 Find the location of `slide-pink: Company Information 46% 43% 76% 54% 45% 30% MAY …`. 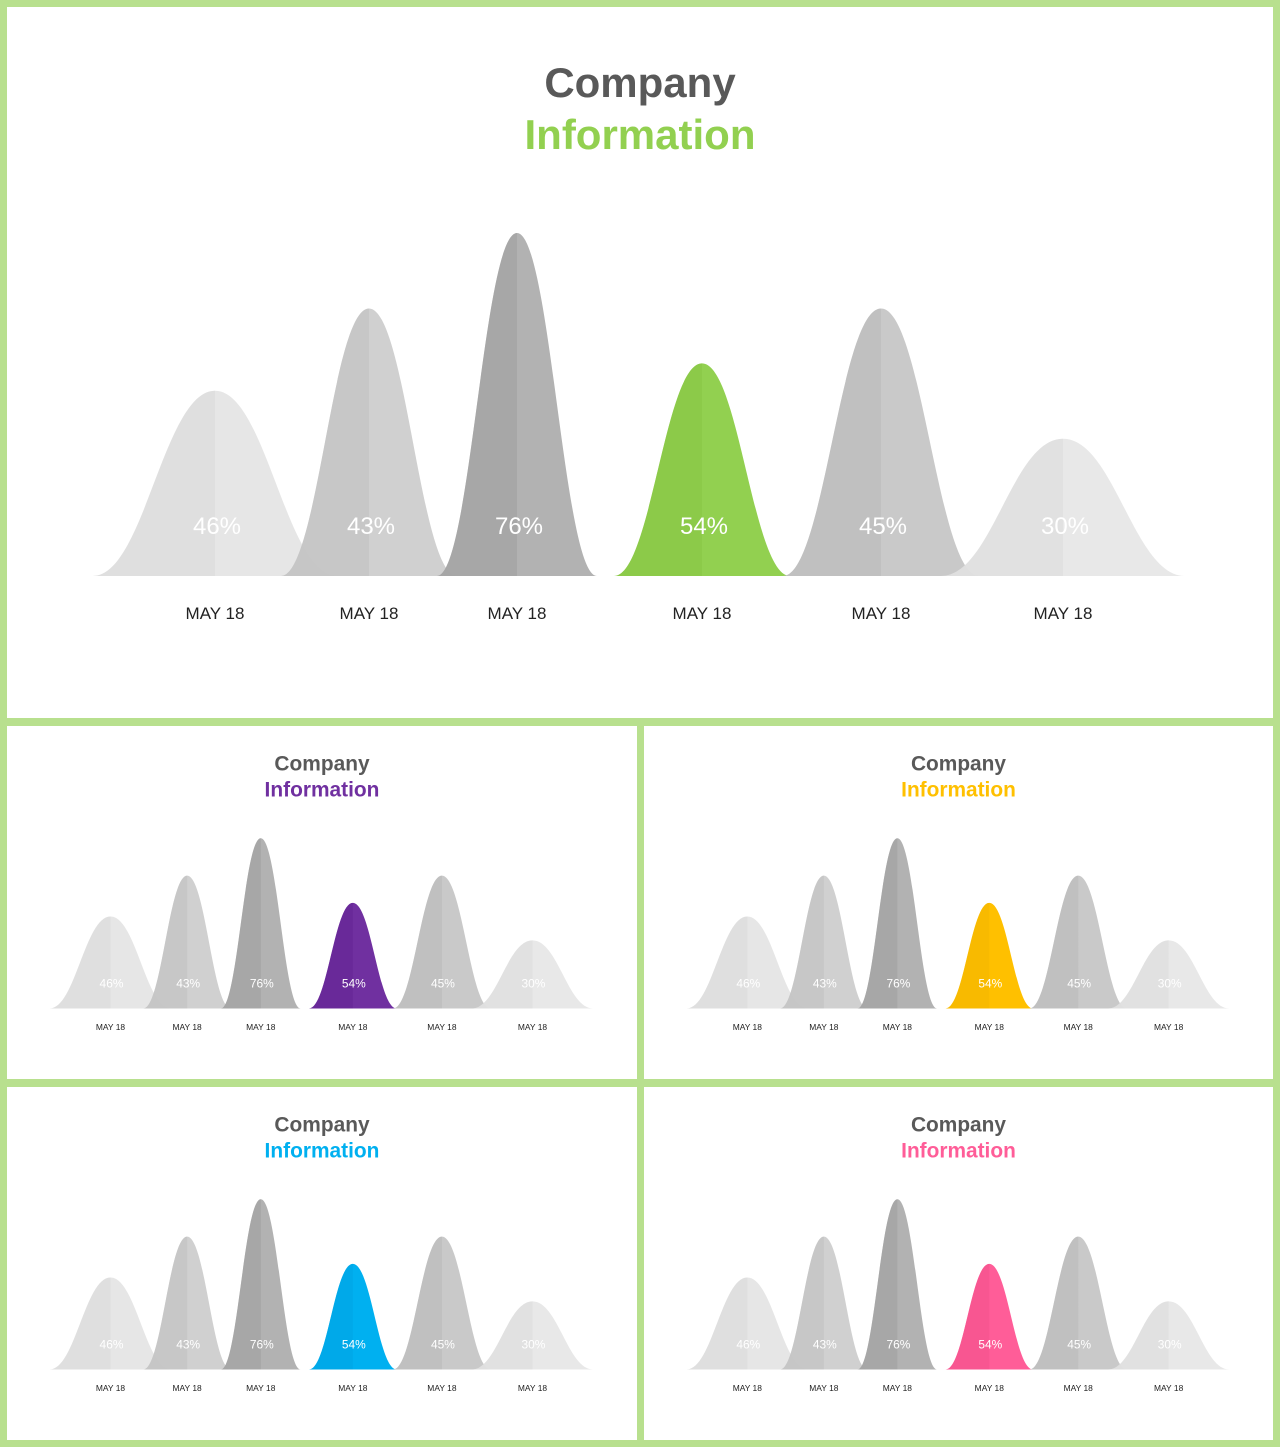

slide-pink: Company Information 46% 43% 76% 54% 45% 30% MAY … is located at coordinates (958, 1263).